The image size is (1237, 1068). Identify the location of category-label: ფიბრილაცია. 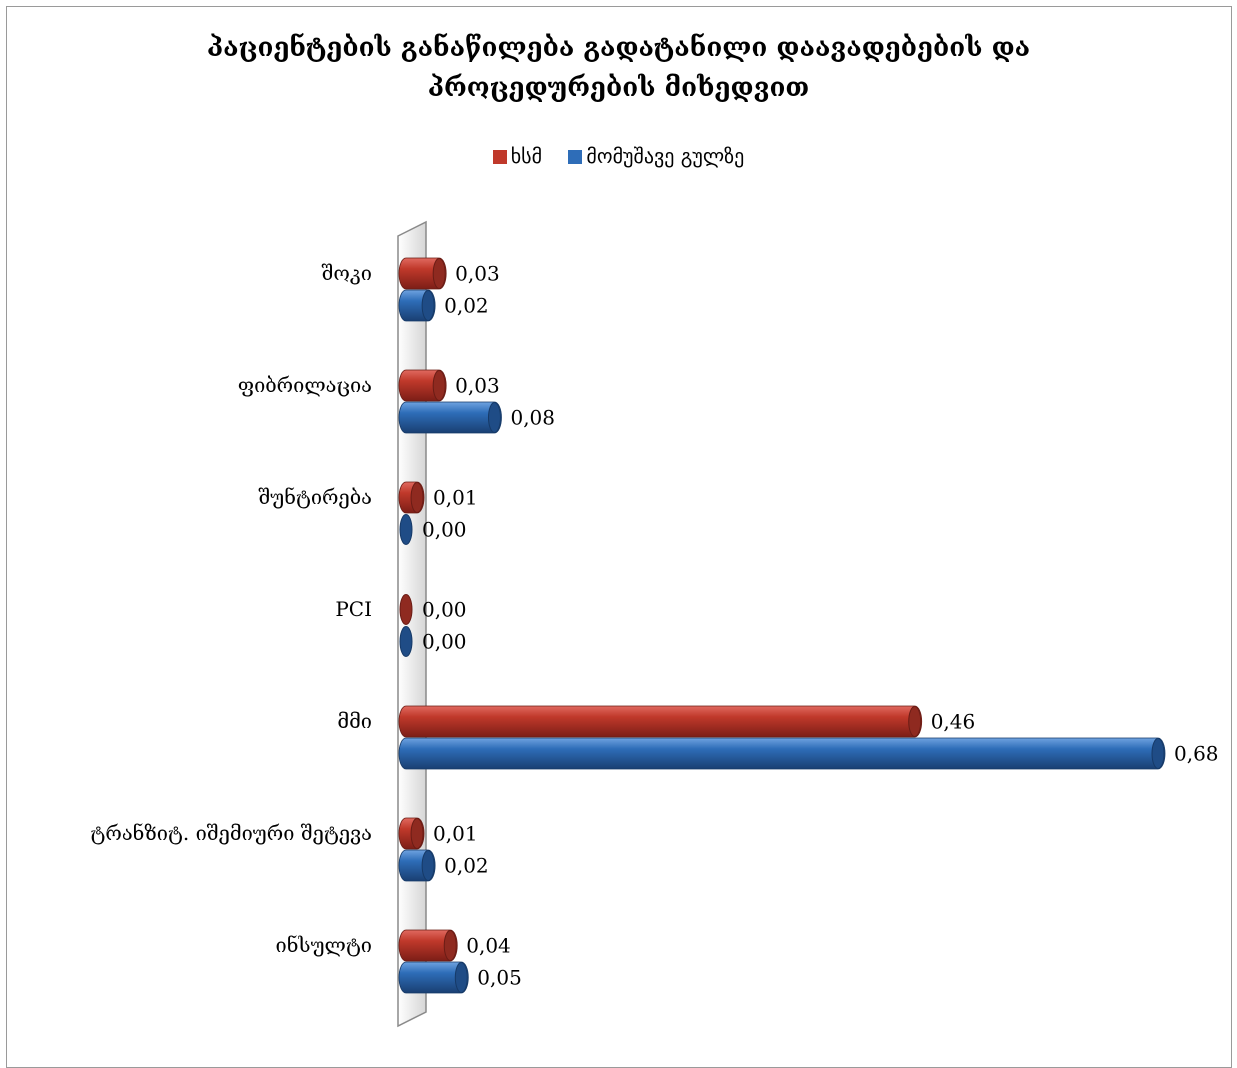
(305, 385).